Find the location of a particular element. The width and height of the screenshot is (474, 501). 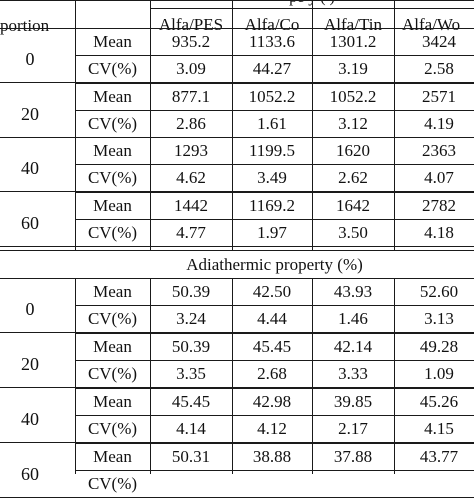

cv-value-cell: 1.97 is located at coordinates (272, 232).